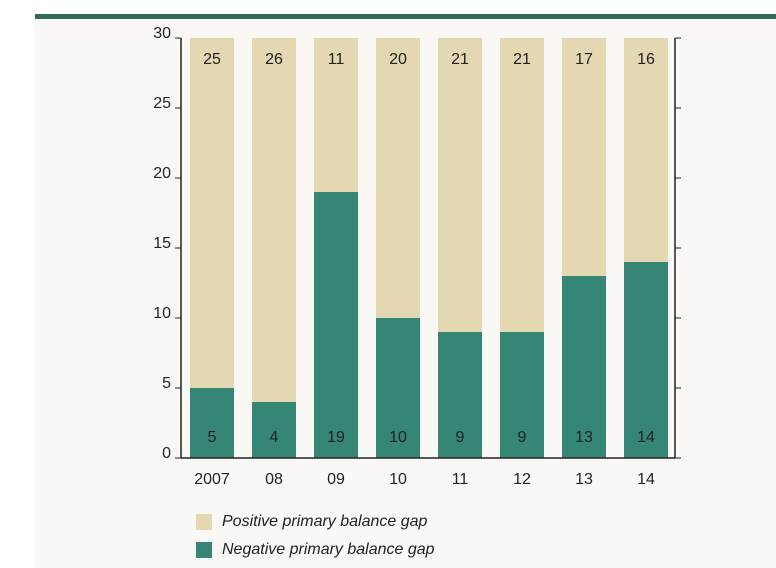 This screenshot has width=776, height=568. What do you see at coordinates (405, 16) in the screenshot?
I see `top-rule` at bounding box center [405, 16].